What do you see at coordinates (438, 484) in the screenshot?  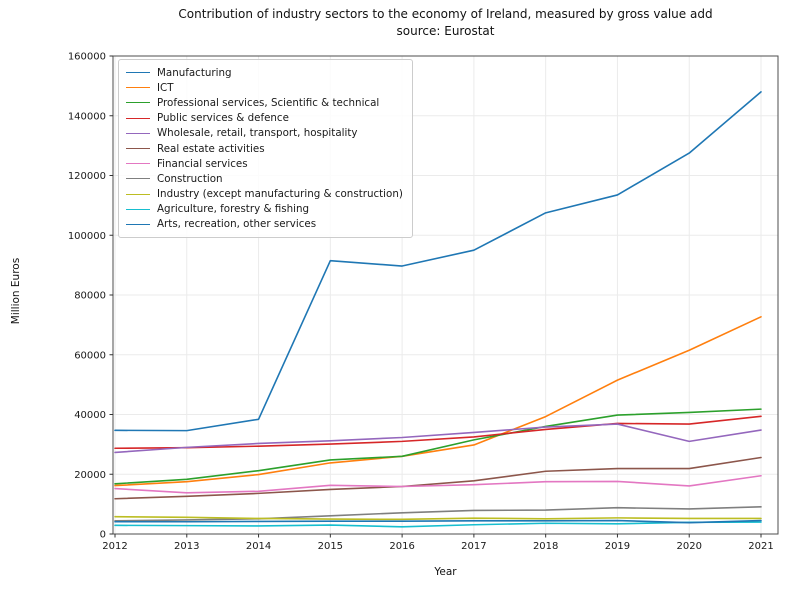 I see `series-line-financial-services` at bounding box center [438, 484].